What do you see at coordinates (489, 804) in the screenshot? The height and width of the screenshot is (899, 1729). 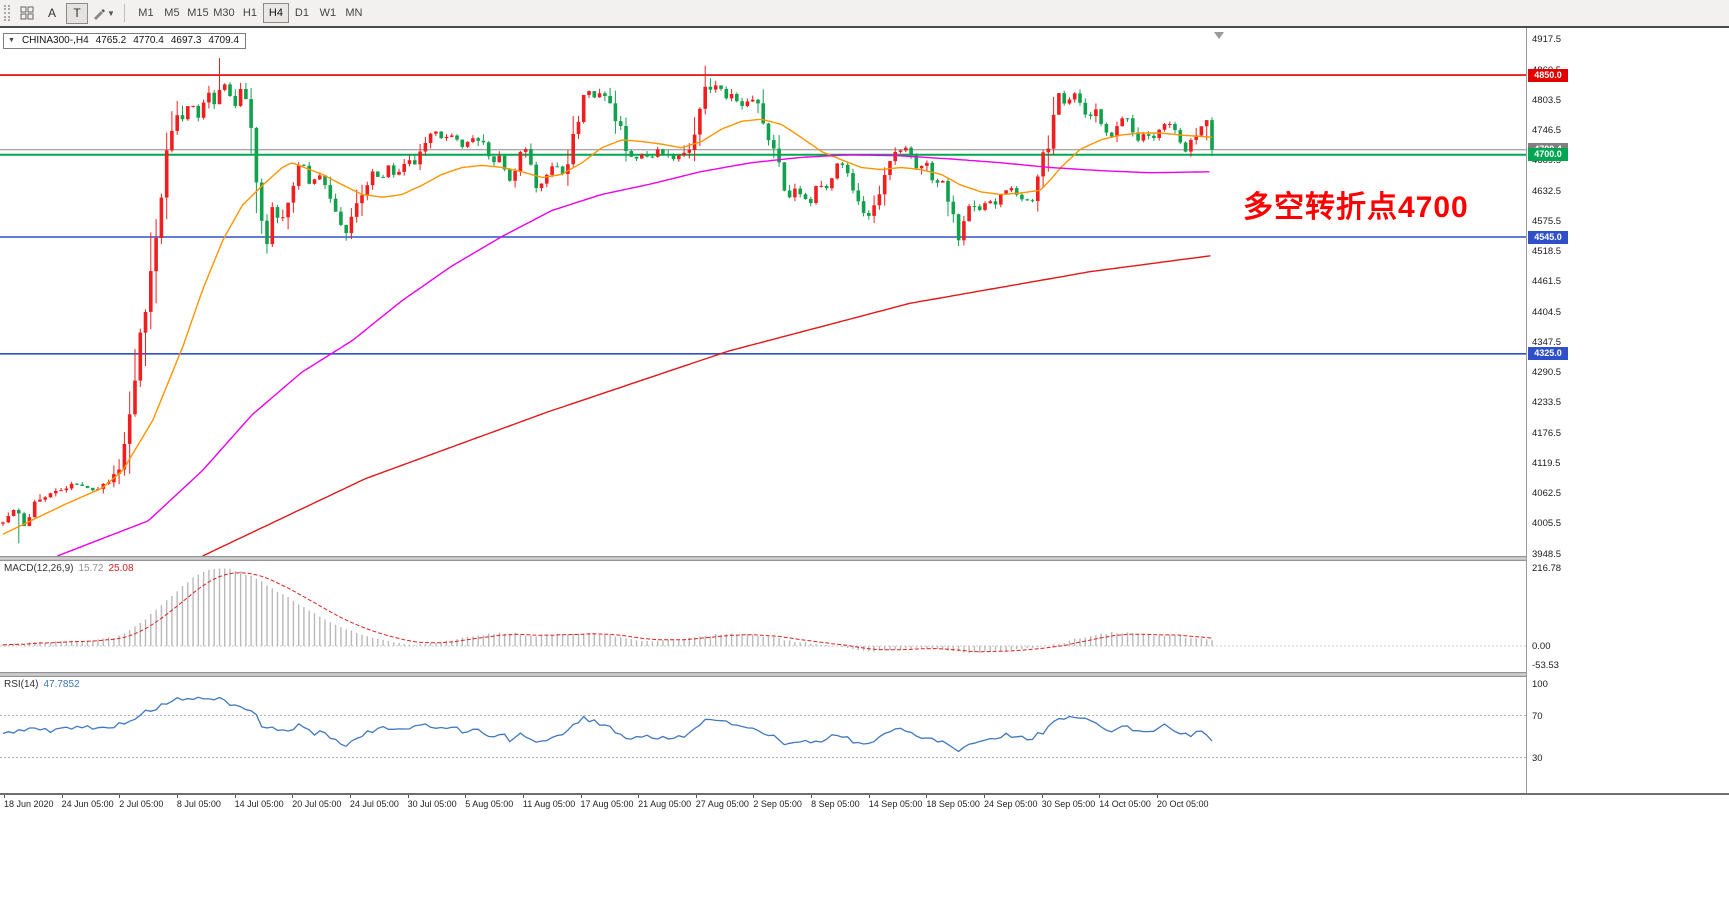 I see `time-axis-label: 5 Aug 05:00` at bounding box center [489, 804].